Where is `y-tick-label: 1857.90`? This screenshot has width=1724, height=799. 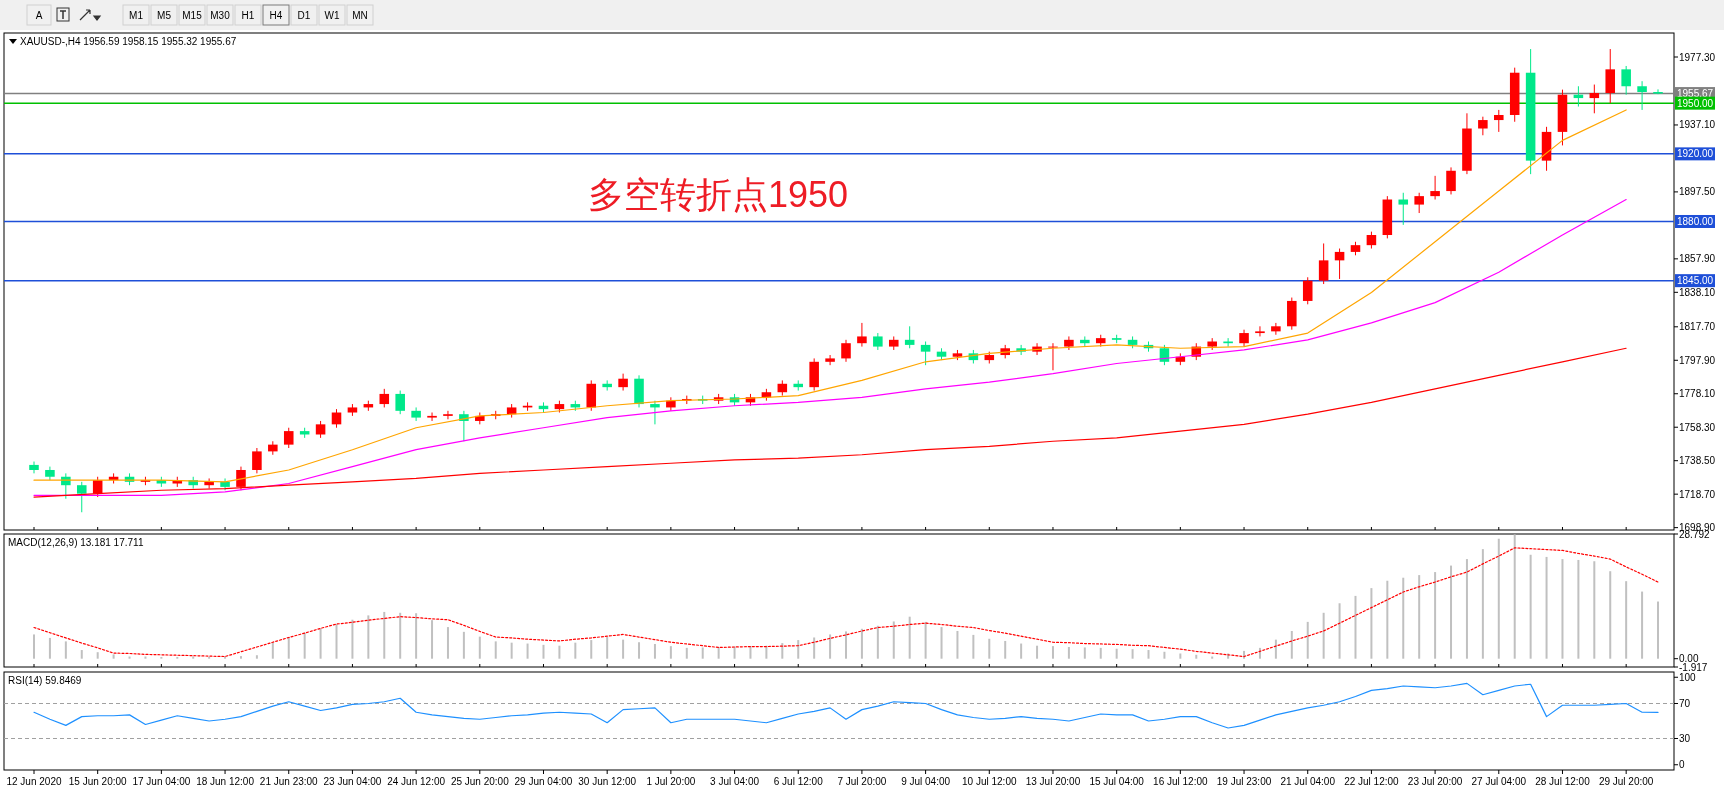
y-tick-label: 1857.90 is located at coordinates (1697, 259).